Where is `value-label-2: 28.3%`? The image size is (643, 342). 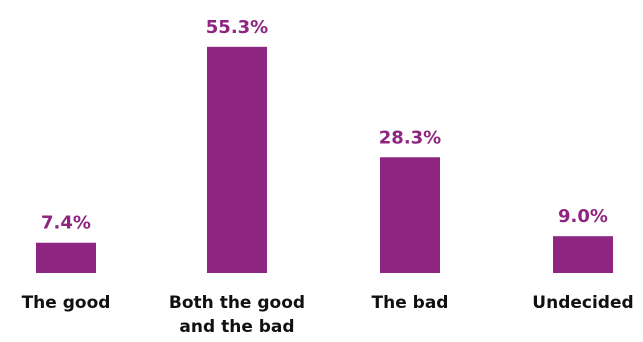 value-label-2: 28.3% is located at coordinates (410, 137).